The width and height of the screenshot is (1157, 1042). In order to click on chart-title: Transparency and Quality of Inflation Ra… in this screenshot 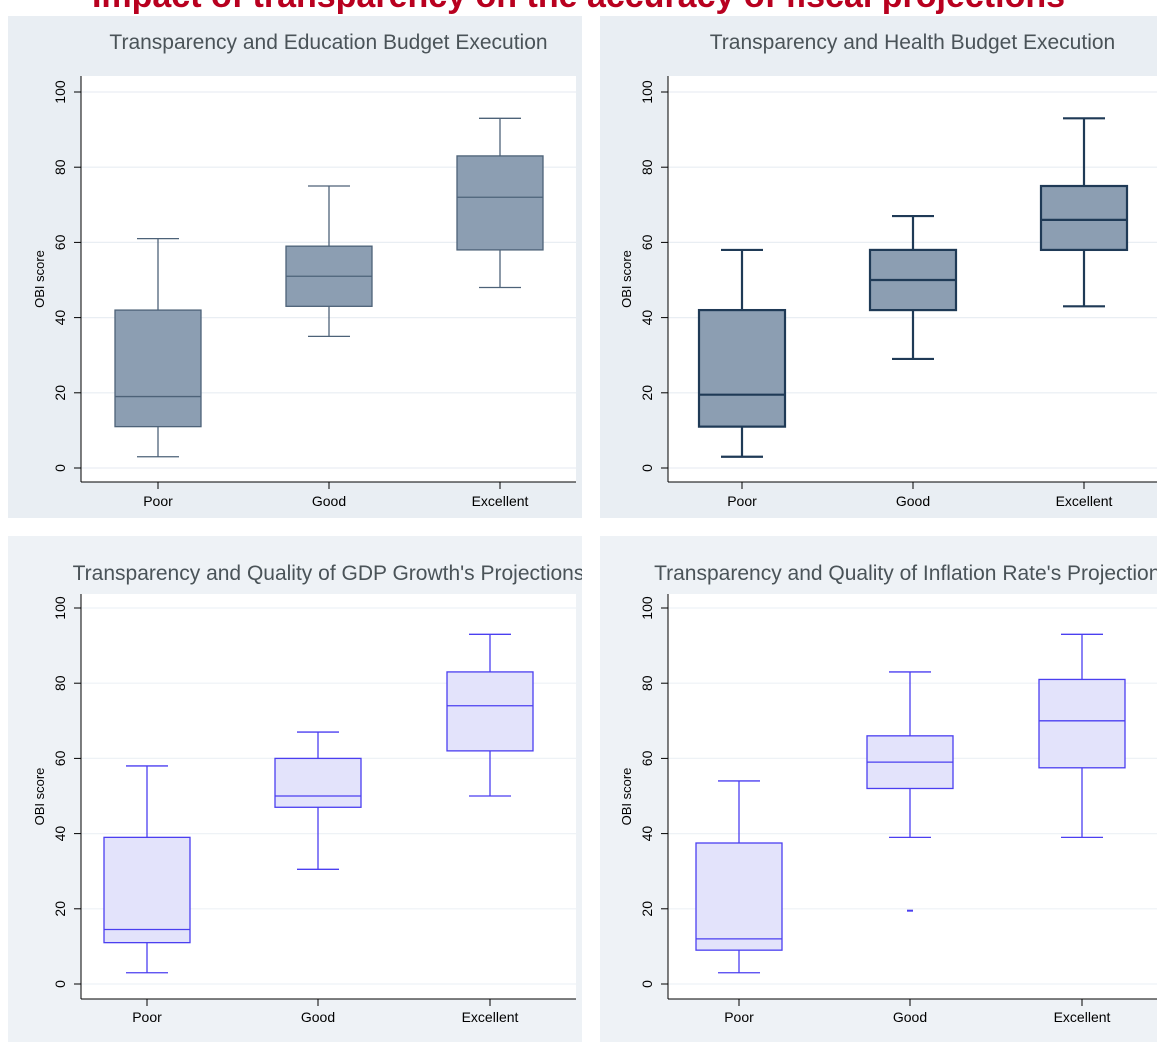, I will do `click(905, 573)`.